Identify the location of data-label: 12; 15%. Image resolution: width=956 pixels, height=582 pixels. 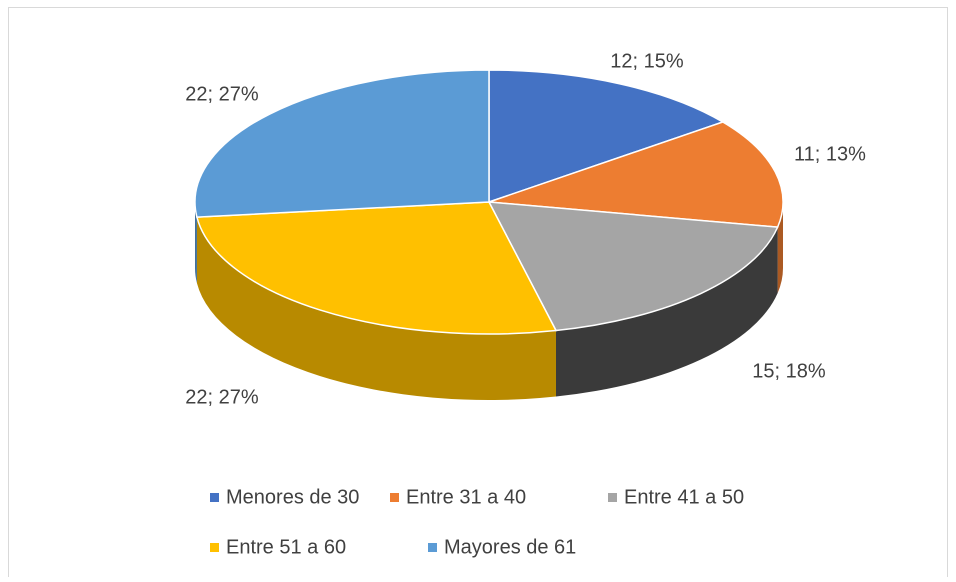
(647, 61).